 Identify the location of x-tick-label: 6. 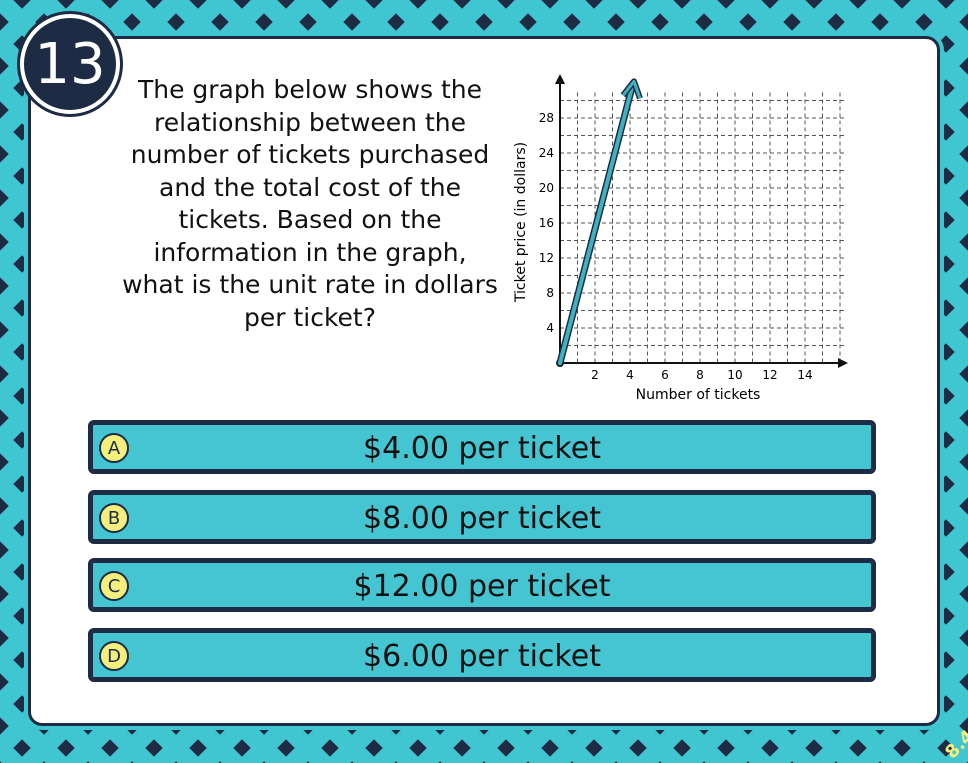
(665, 375).